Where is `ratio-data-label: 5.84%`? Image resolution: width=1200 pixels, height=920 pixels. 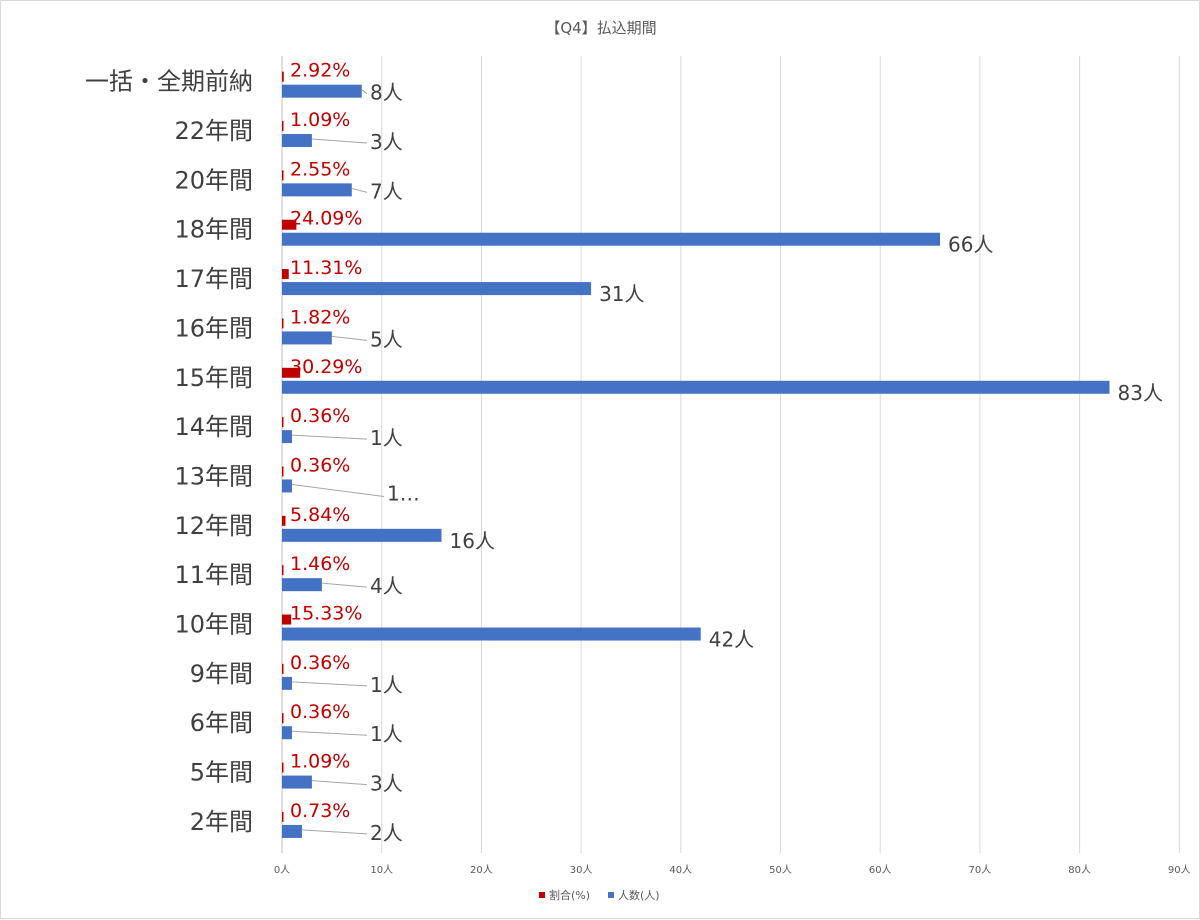 ratio-data-label: 5.84% is located at coordinates (320, 515).